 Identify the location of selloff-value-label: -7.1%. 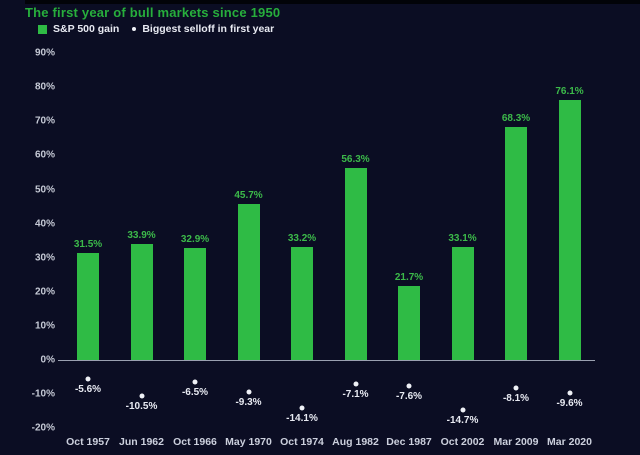
(355, 395).